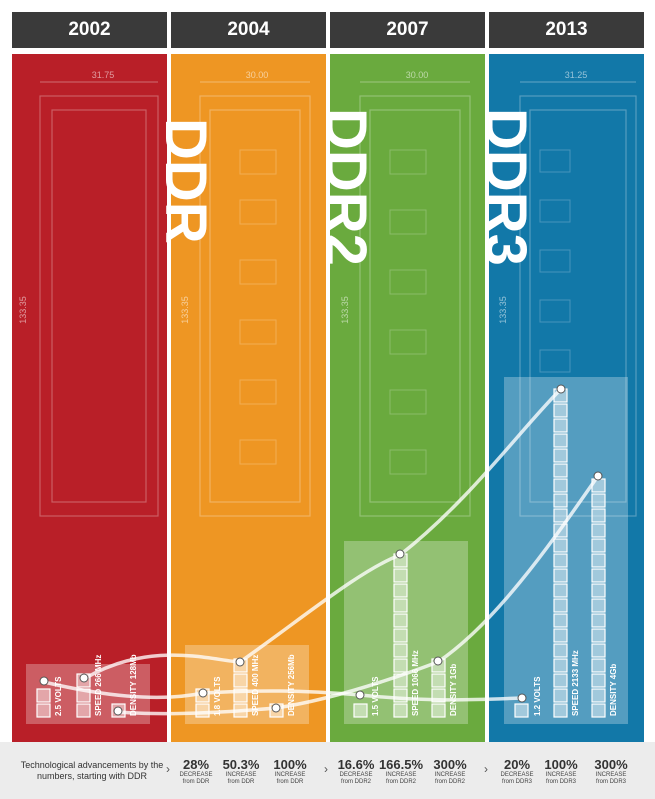 This screenshot has width=655, height=799. What do you see at coordinates (415, 683) in the screenshot?
I see `spec-speed-ddr3: SPEED 1066 MHz` at bounding box center [415, 683].